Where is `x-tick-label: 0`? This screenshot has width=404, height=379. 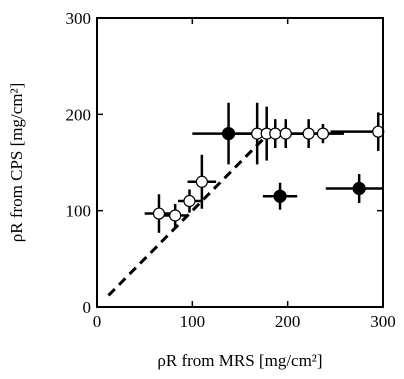 x-tick-label: 0 is located at coordinates (97, 321).